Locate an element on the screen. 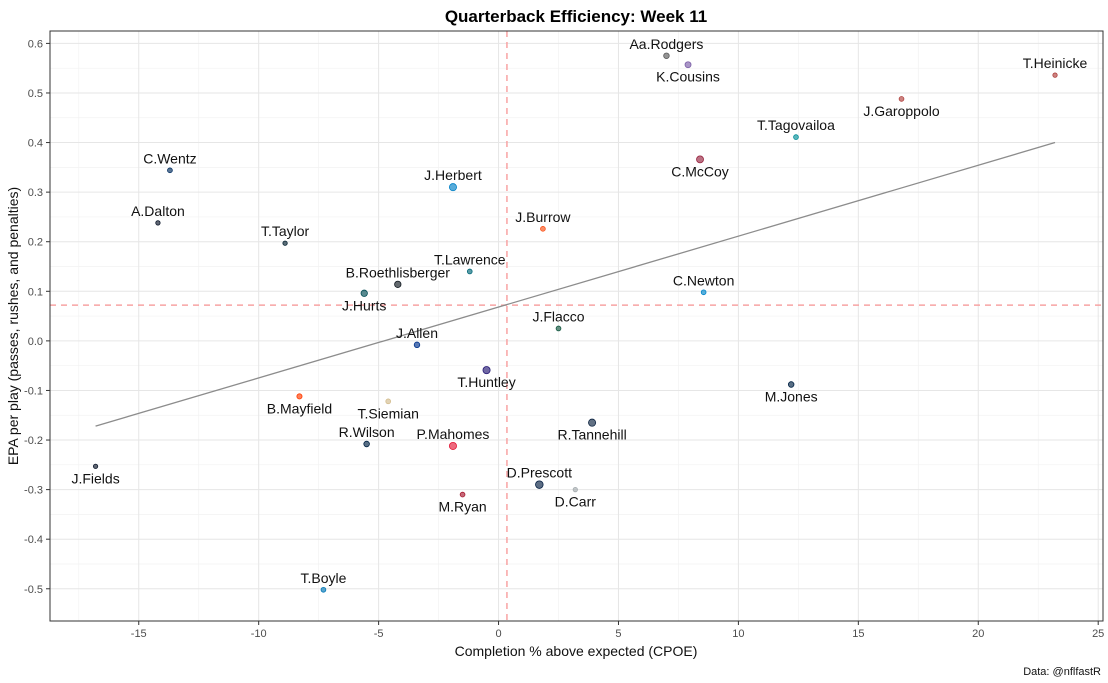 The height and width of the screenshot is (683, 1108). y-tick-label: 0.5 is located at coordinates (35, 94).